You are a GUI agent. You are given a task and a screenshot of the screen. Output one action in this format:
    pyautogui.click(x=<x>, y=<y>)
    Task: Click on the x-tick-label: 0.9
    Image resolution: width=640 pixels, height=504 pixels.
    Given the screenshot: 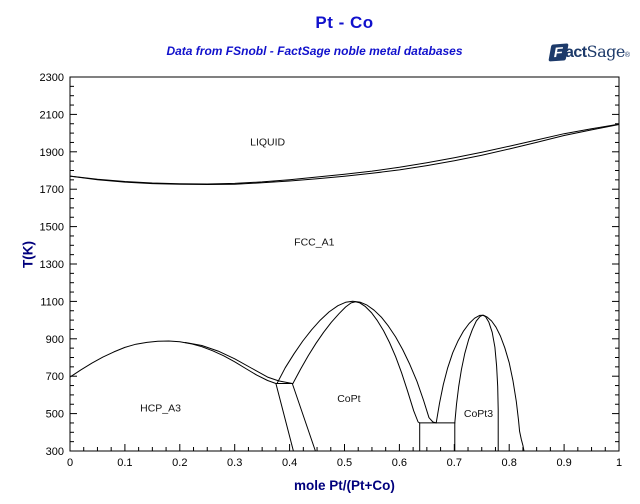 What is the action you would take?
    pyautogui.click(x=563, y=463)
    